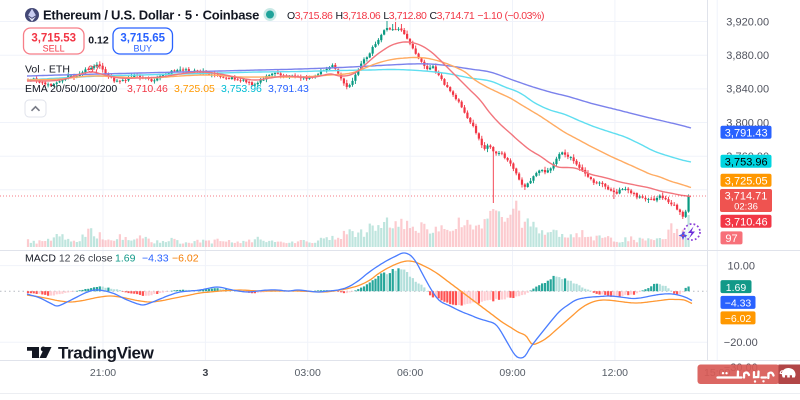 The image size is (800, 400). I want to click on svg-text: 3, so click(205, 373).